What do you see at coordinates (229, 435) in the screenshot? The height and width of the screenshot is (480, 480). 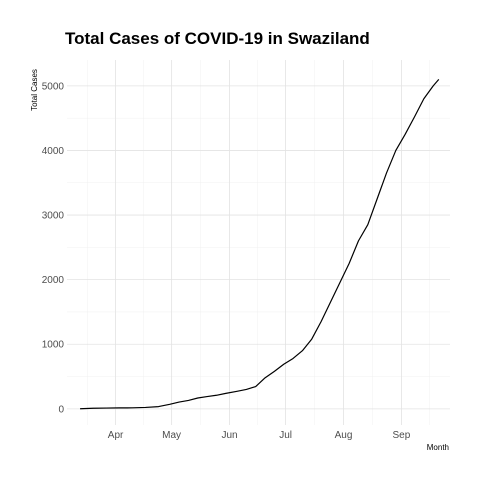 I see `x-tick-label: Jun` at bounding box center [229, 435].